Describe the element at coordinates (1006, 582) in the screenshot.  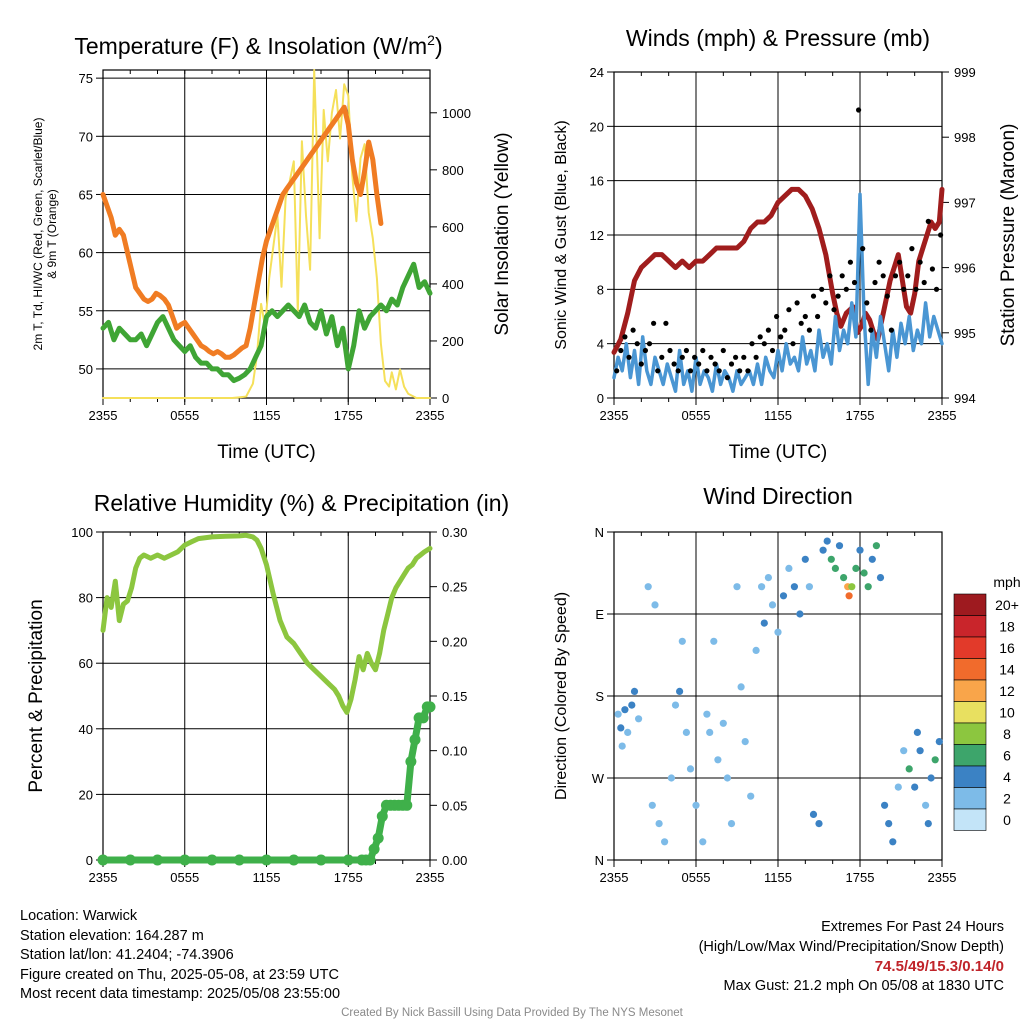
I see `speed-legend-title: mph` at that location.